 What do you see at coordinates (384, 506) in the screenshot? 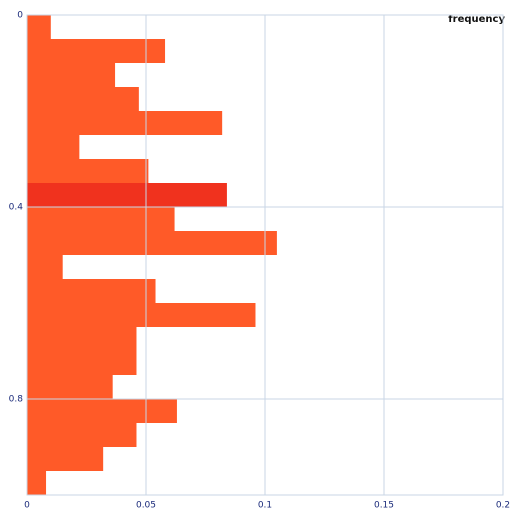
I see `x-tick-label: 0.15` at bounding box center [384, 506].